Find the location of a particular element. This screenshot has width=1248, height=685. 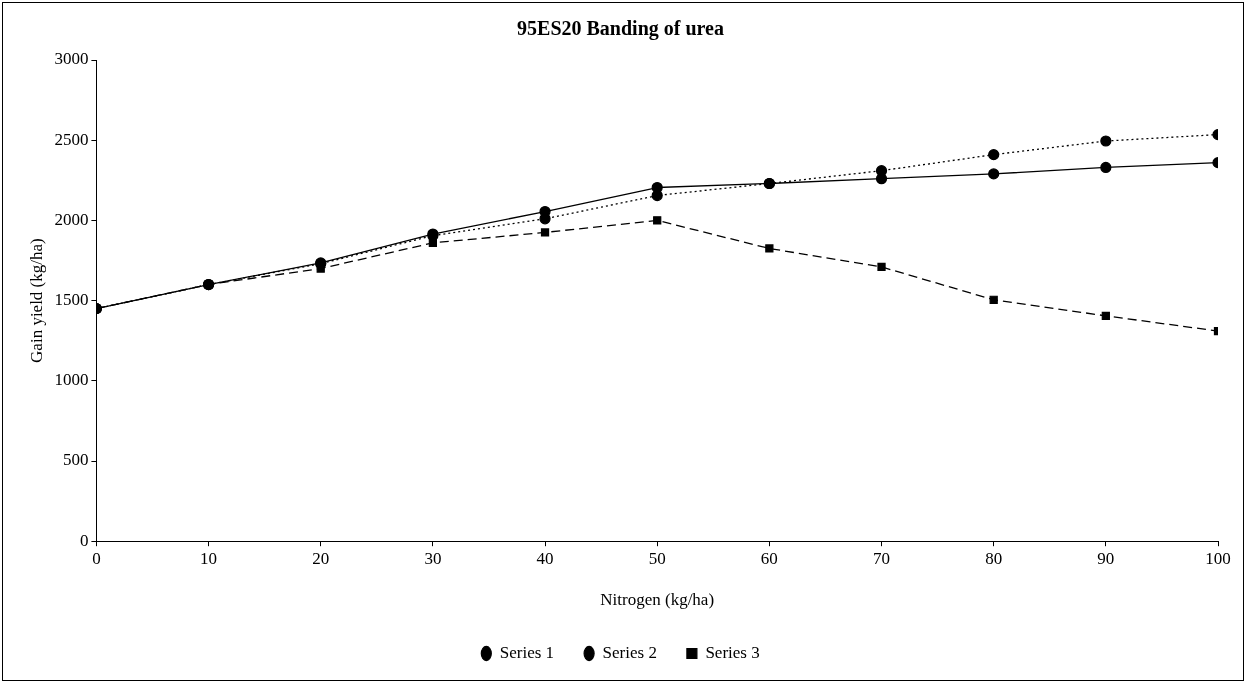

x-tick-label: 60 is located at coordinates (769, 558).